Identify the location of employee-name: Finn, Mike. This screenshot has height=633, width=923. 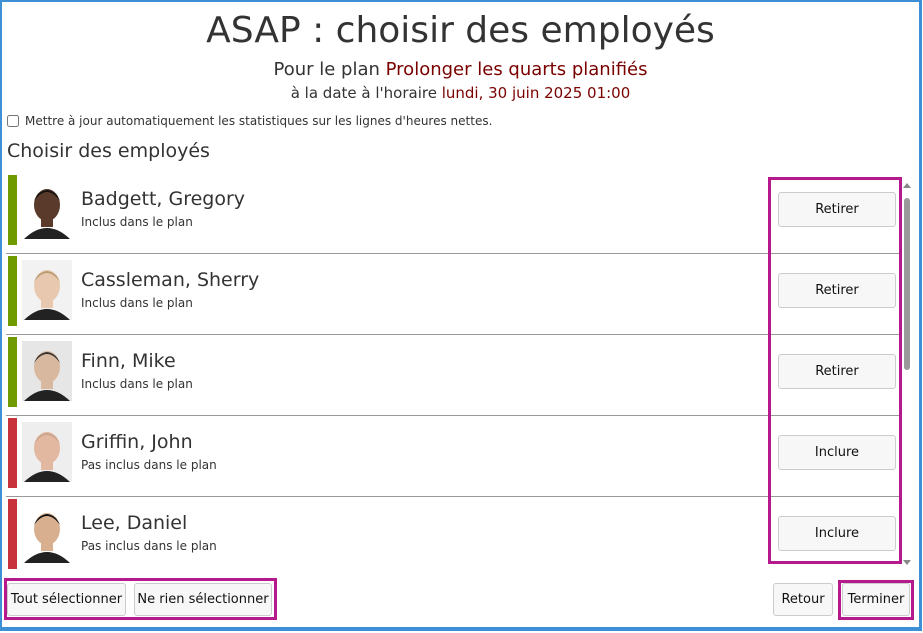
(128, 361).